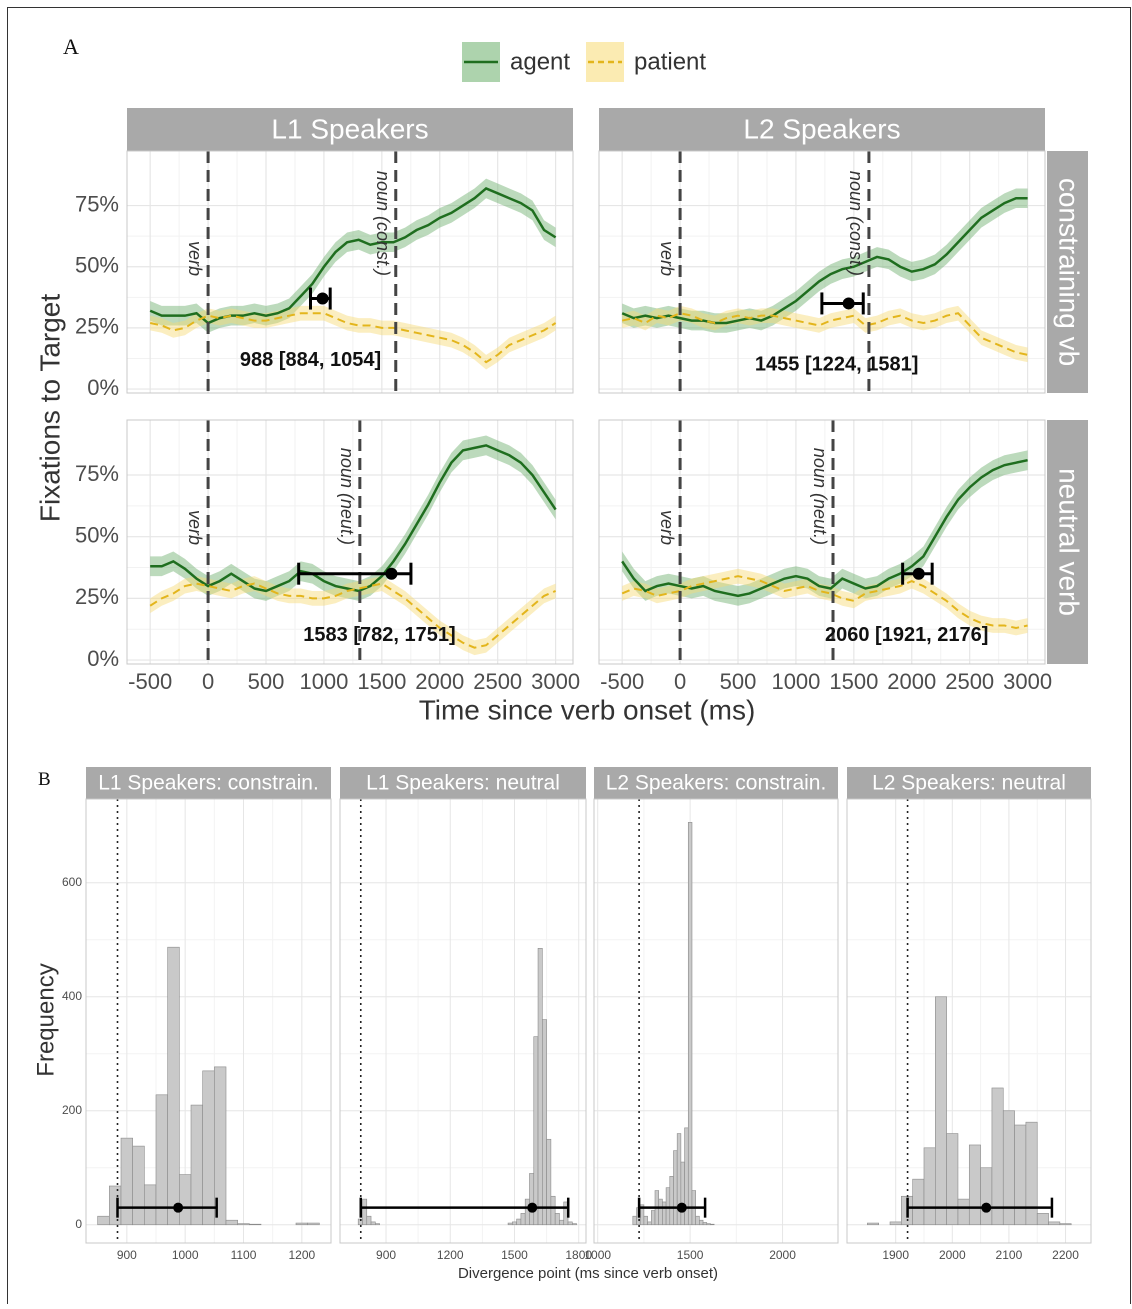 The width and height of the screenshot is (1132, 1309). Describe the element at coordinates (836, 365) in the screenshot. I see `estimate-label: 1455 [1224, 1581]` at that location.